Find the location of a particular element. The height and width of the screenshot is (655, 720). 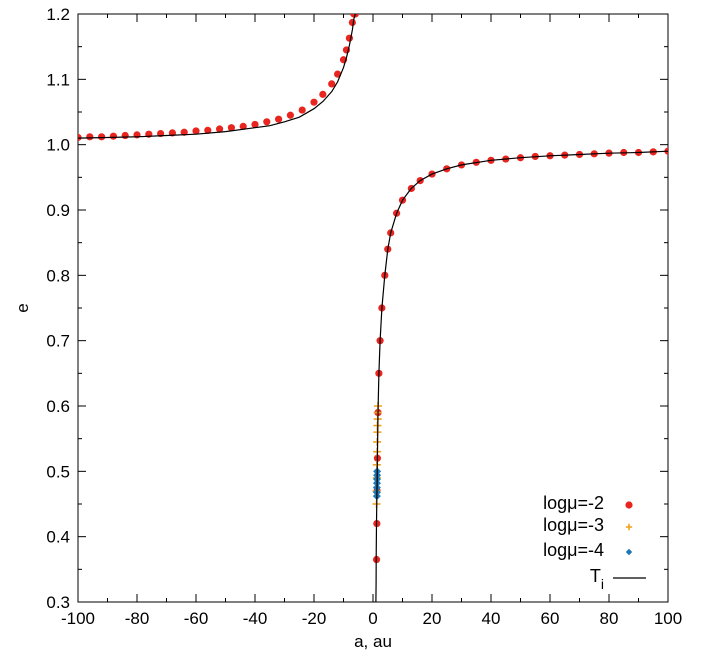

x-tick-label: 100 is located at coordinates (668, 618).